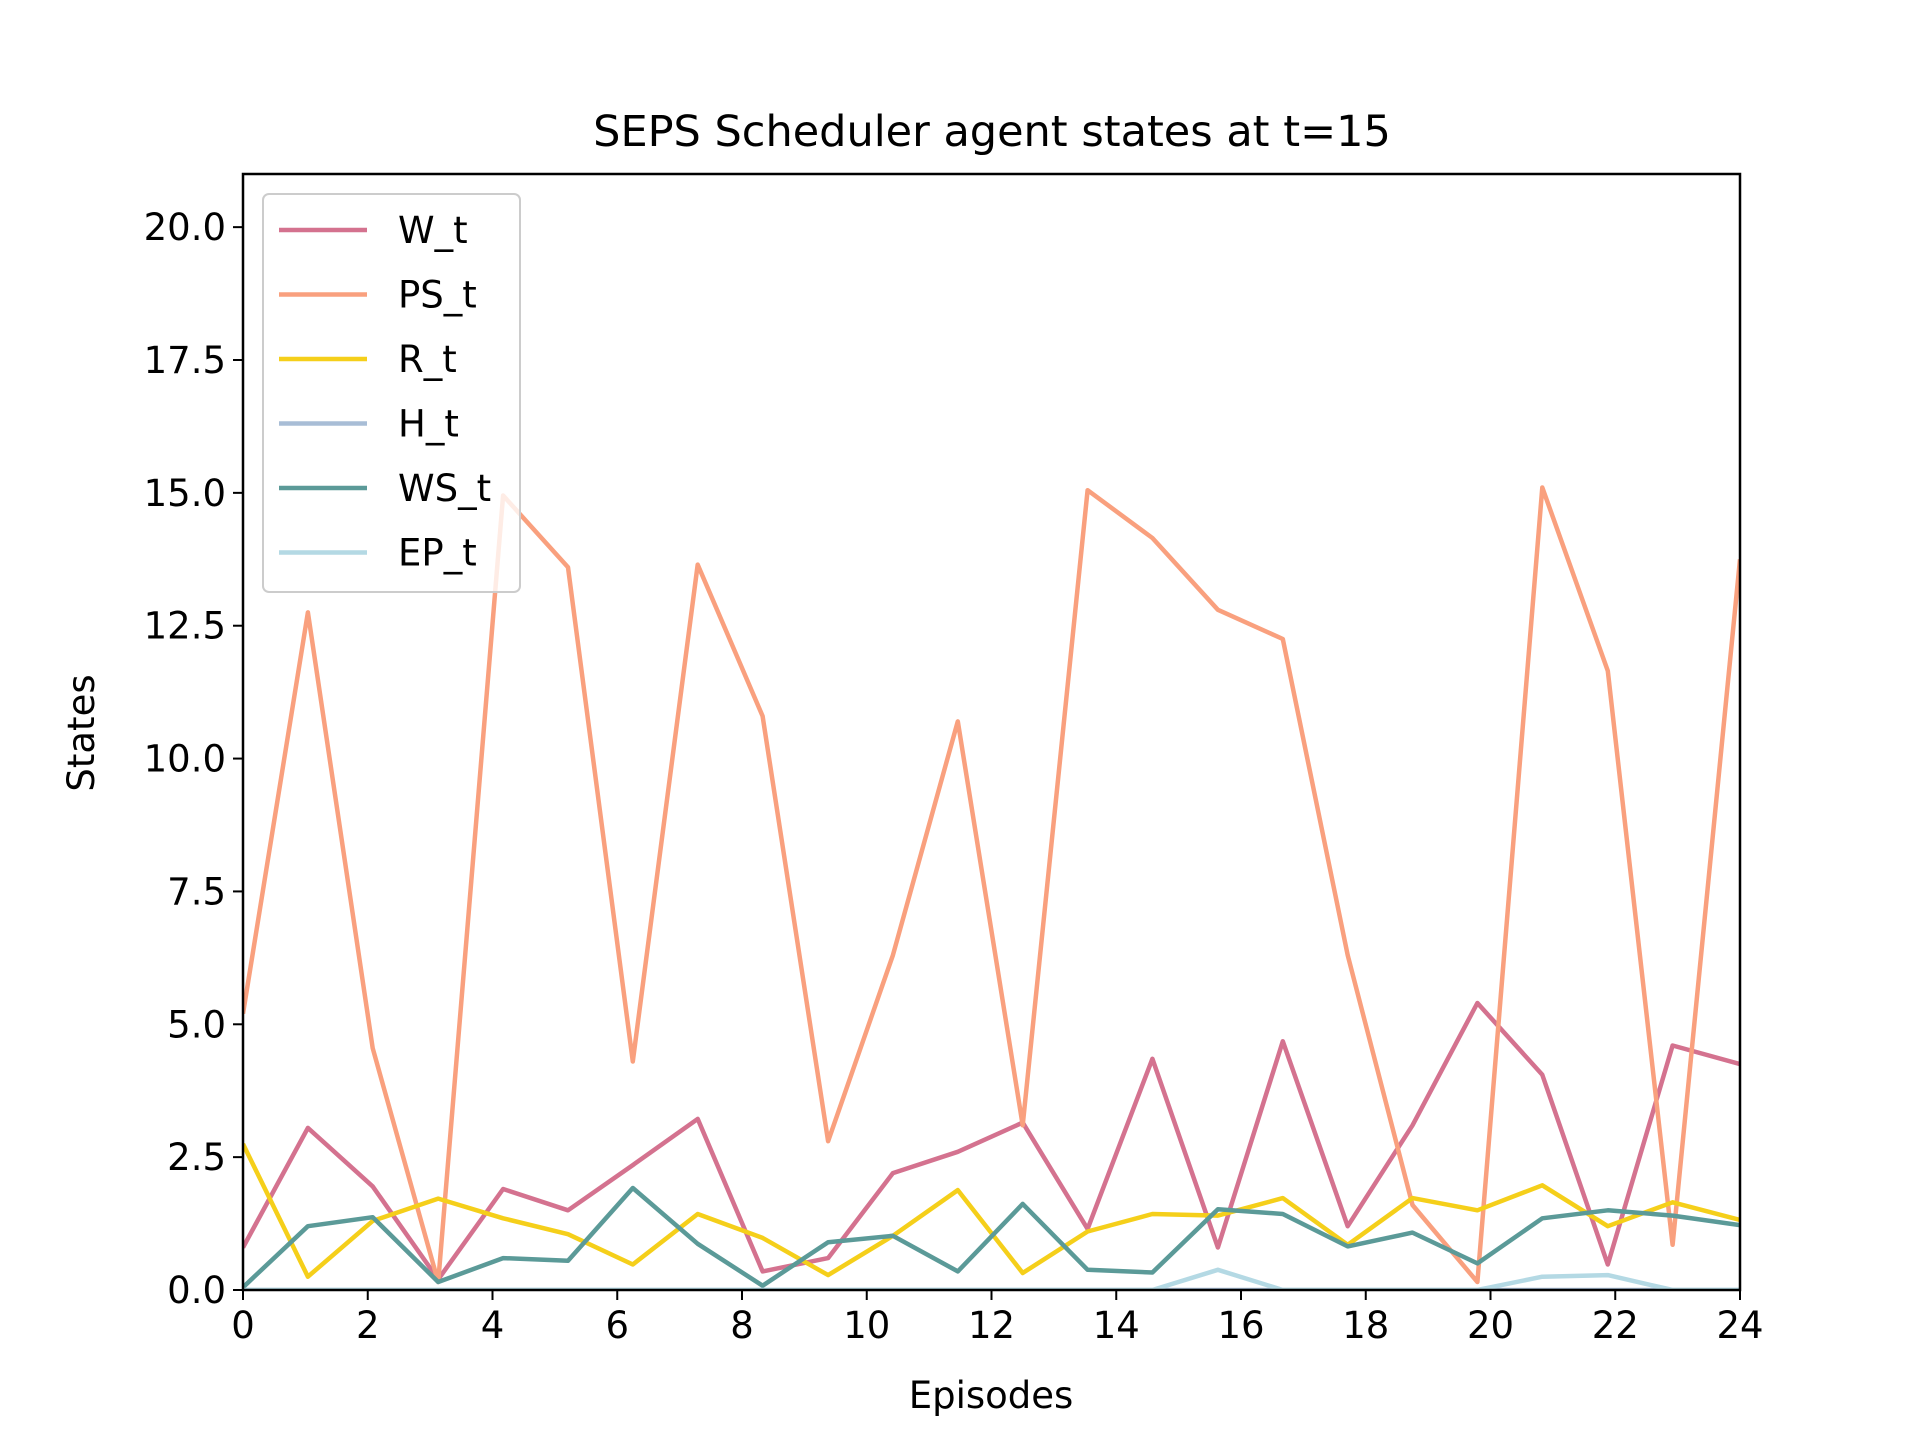  I want to click on x-axis-label: Episodes, so click(991, 1395).